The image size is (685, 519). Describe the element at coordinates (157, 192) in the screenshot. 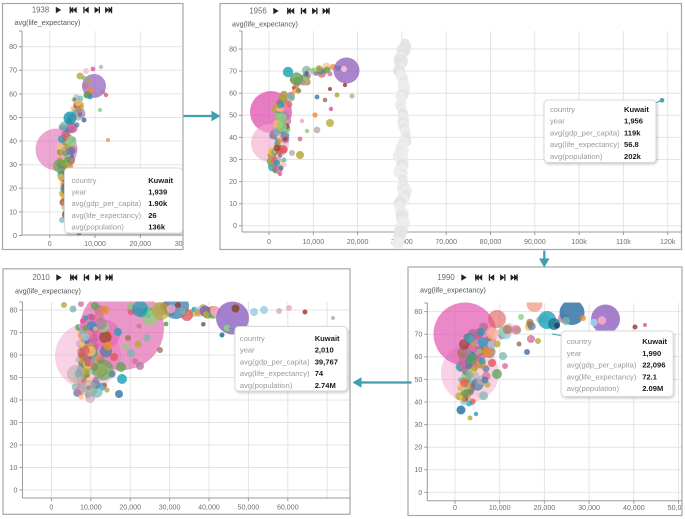

I see `svg-text: 1,939` at that location.